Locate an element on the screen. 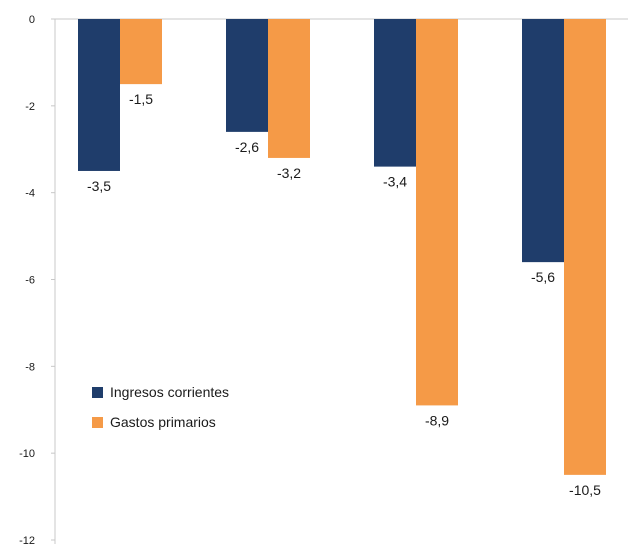 The width and height of the screenshot is (628, 549). y-tick-label: -12 is located at coordinates (27, 539).